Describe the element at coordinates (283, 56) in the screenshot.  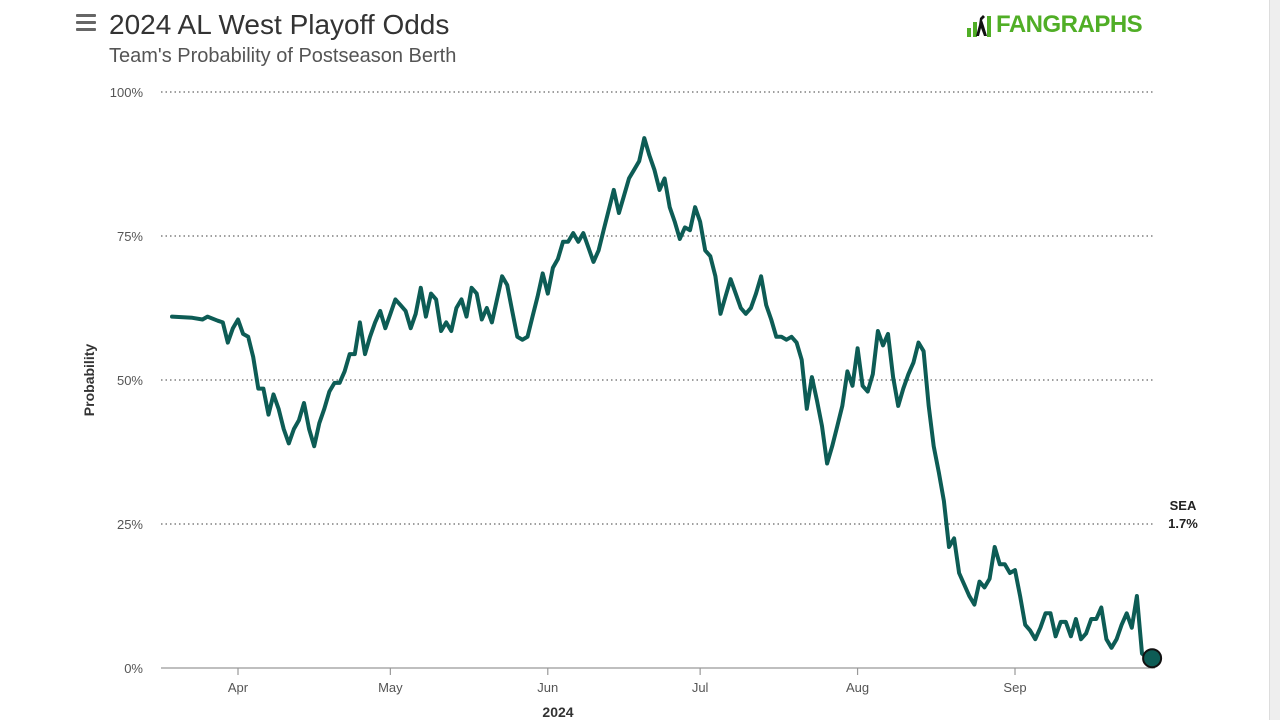
I see `chart-subtitle: Team's Probability of Postseason Berth` at that location.